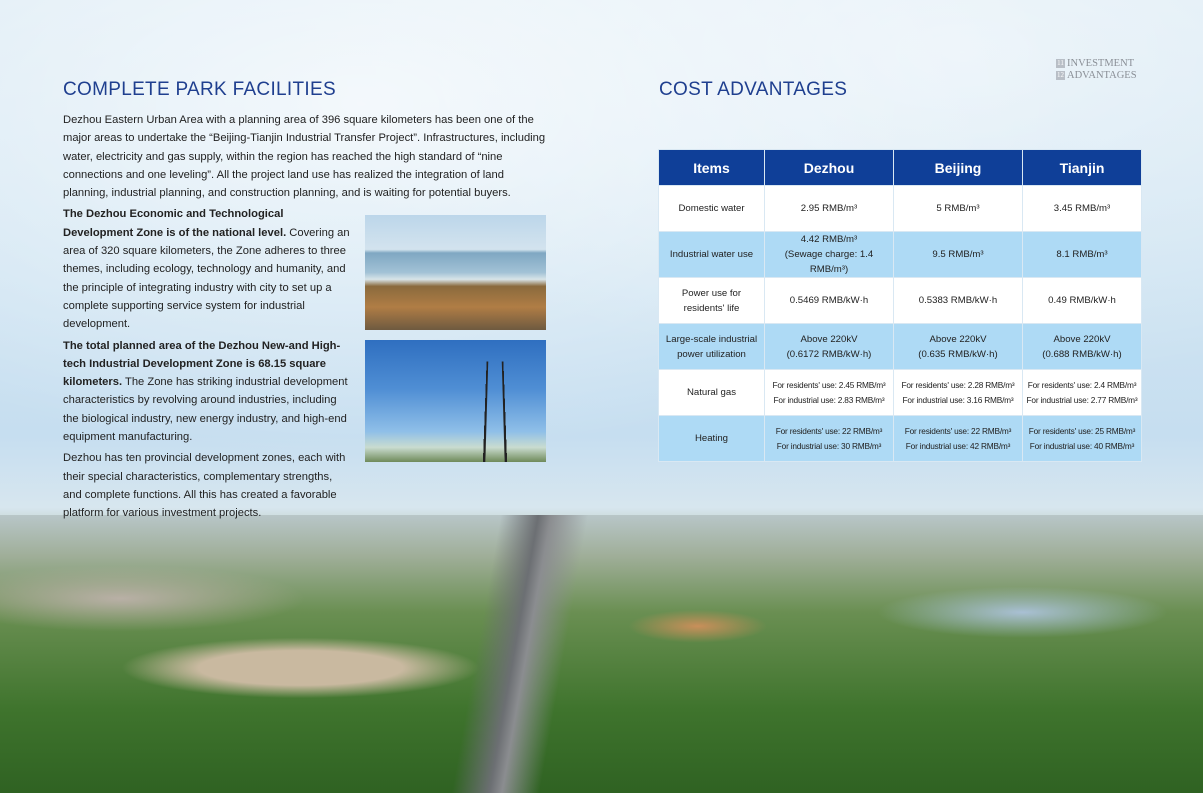 Image resolution: width=1203 pixels, height=793 pixels. I want to click on power-tower-photo, so click(455, 401).